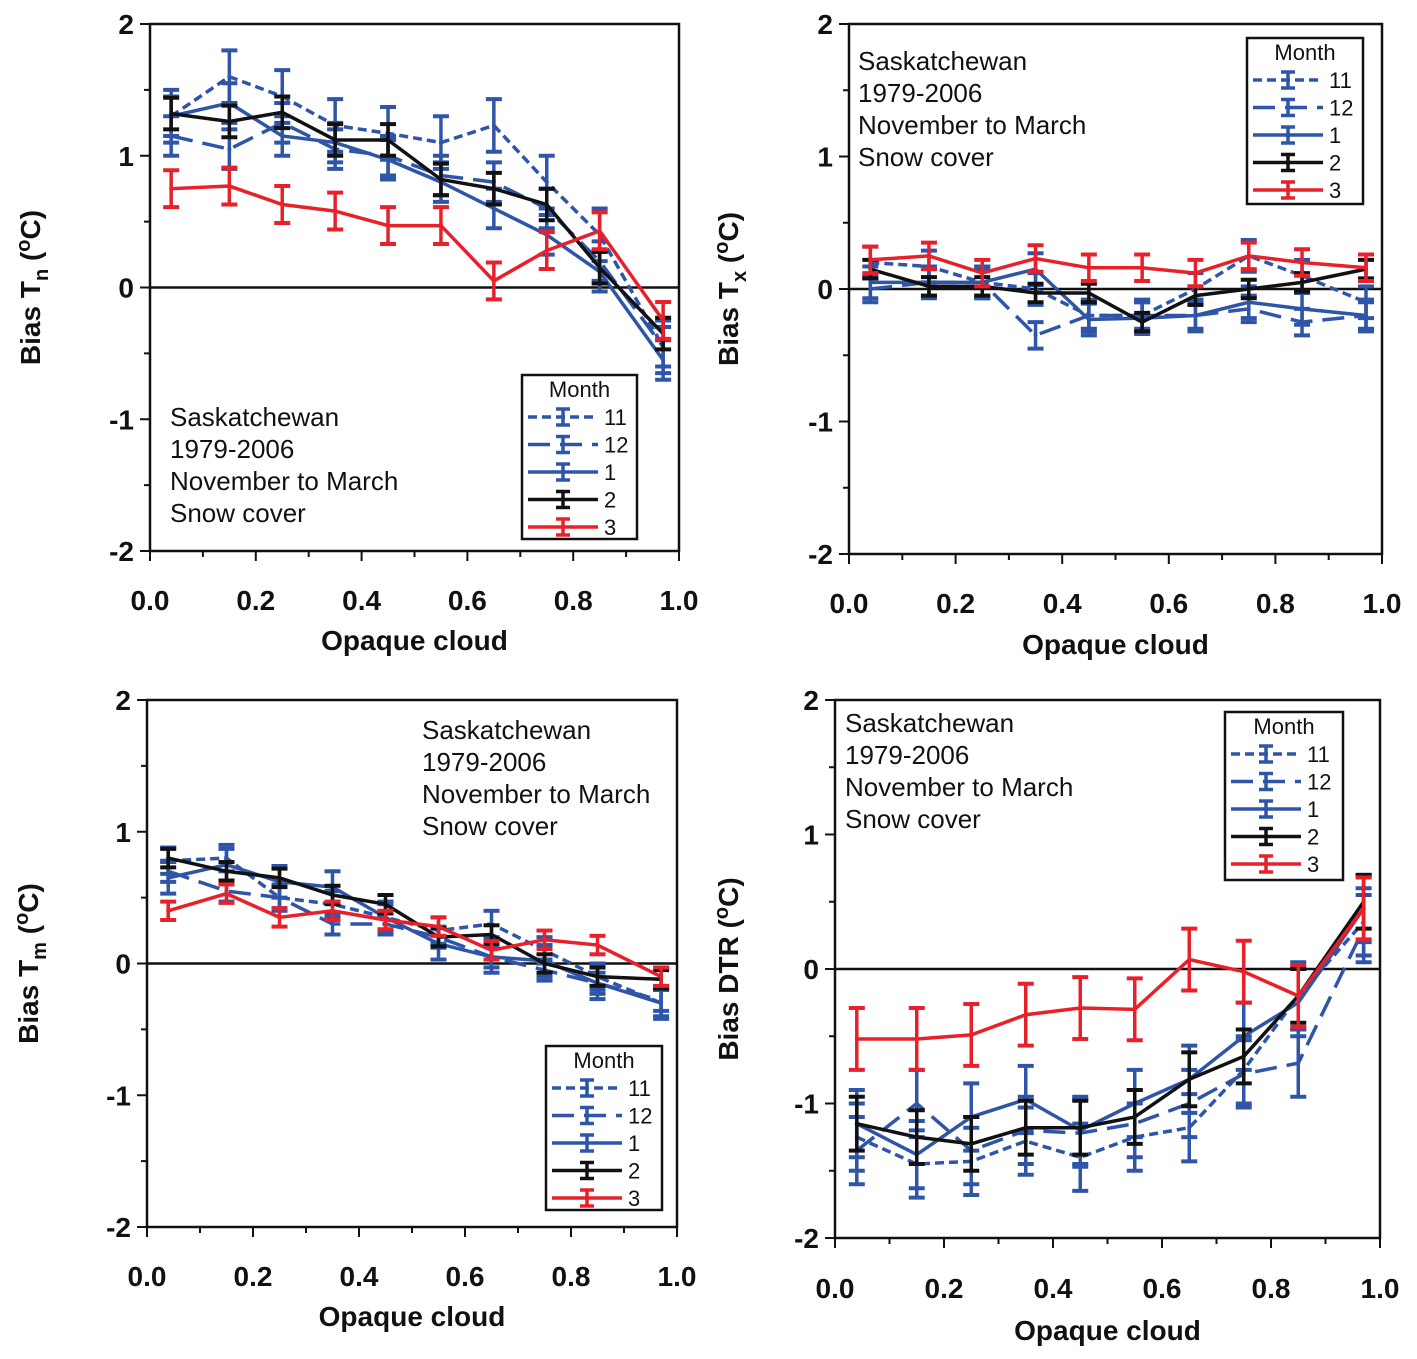 Image resolution: width=1417 pixels, height=1359 pixels. What do you see at coordinates (731, 289) in the screenshot?
I see `y-axis-label: Bias Tx (oC)` at bounding box center [731, 289].